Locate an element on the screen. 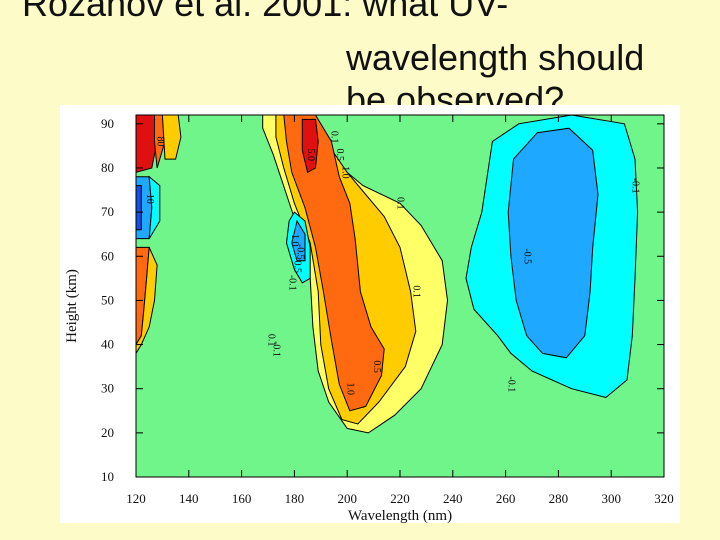 The image size is (720, 540). contour-label: 80 is located at coordinates (159, 141).